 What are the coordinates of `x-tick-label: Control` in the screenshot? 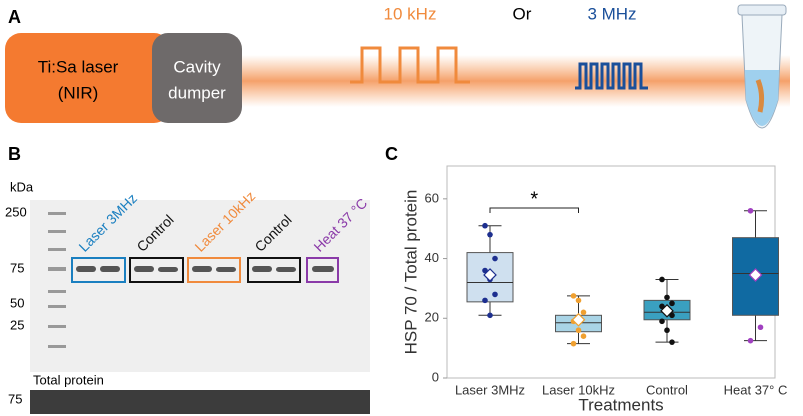 It's located at (667, 389).